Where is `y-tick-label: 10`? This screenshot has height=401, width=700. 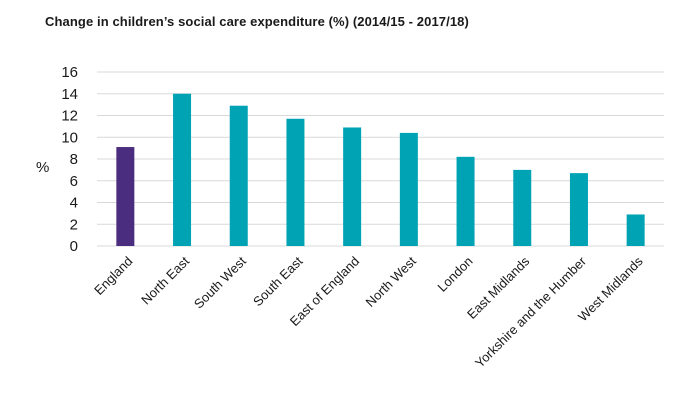
y-tick-label: 10 is located at coordinates (69, 137).